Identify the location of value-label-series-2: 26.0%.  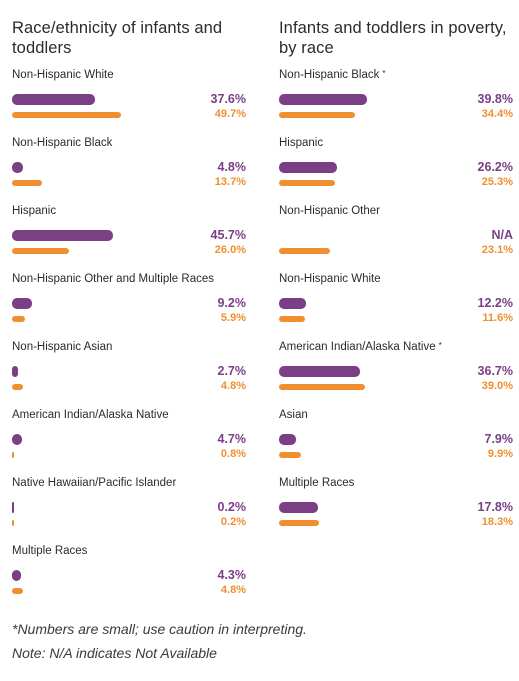
(230, 250).